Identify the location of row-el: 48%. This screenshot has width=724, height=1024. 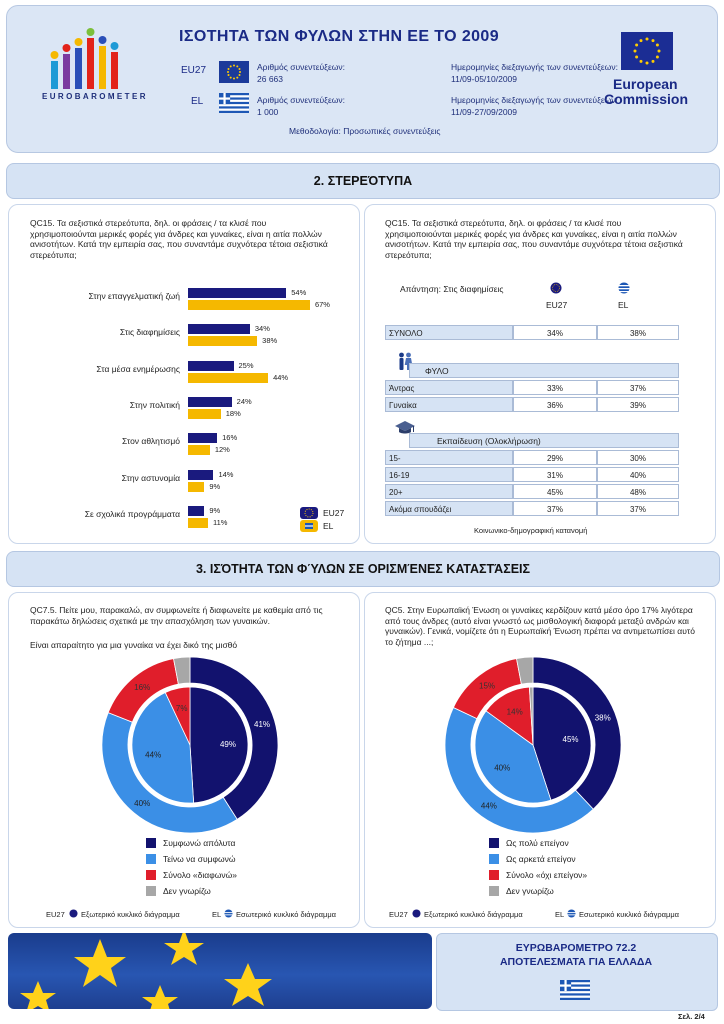
(638, 491).